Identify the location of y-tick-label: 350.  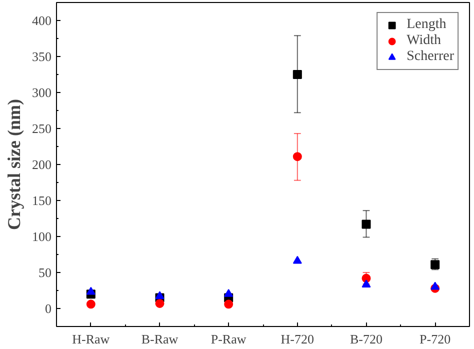
(42, 56).